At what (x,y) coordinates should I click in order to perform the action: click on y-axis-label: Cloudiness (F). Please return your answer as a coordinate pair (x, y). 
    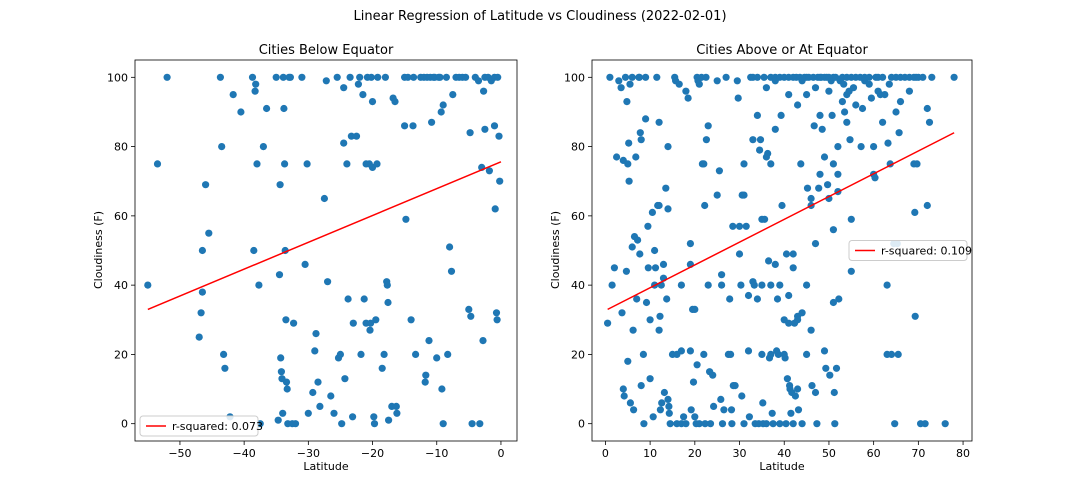
    Looking at the image, I should click on (98, 250).